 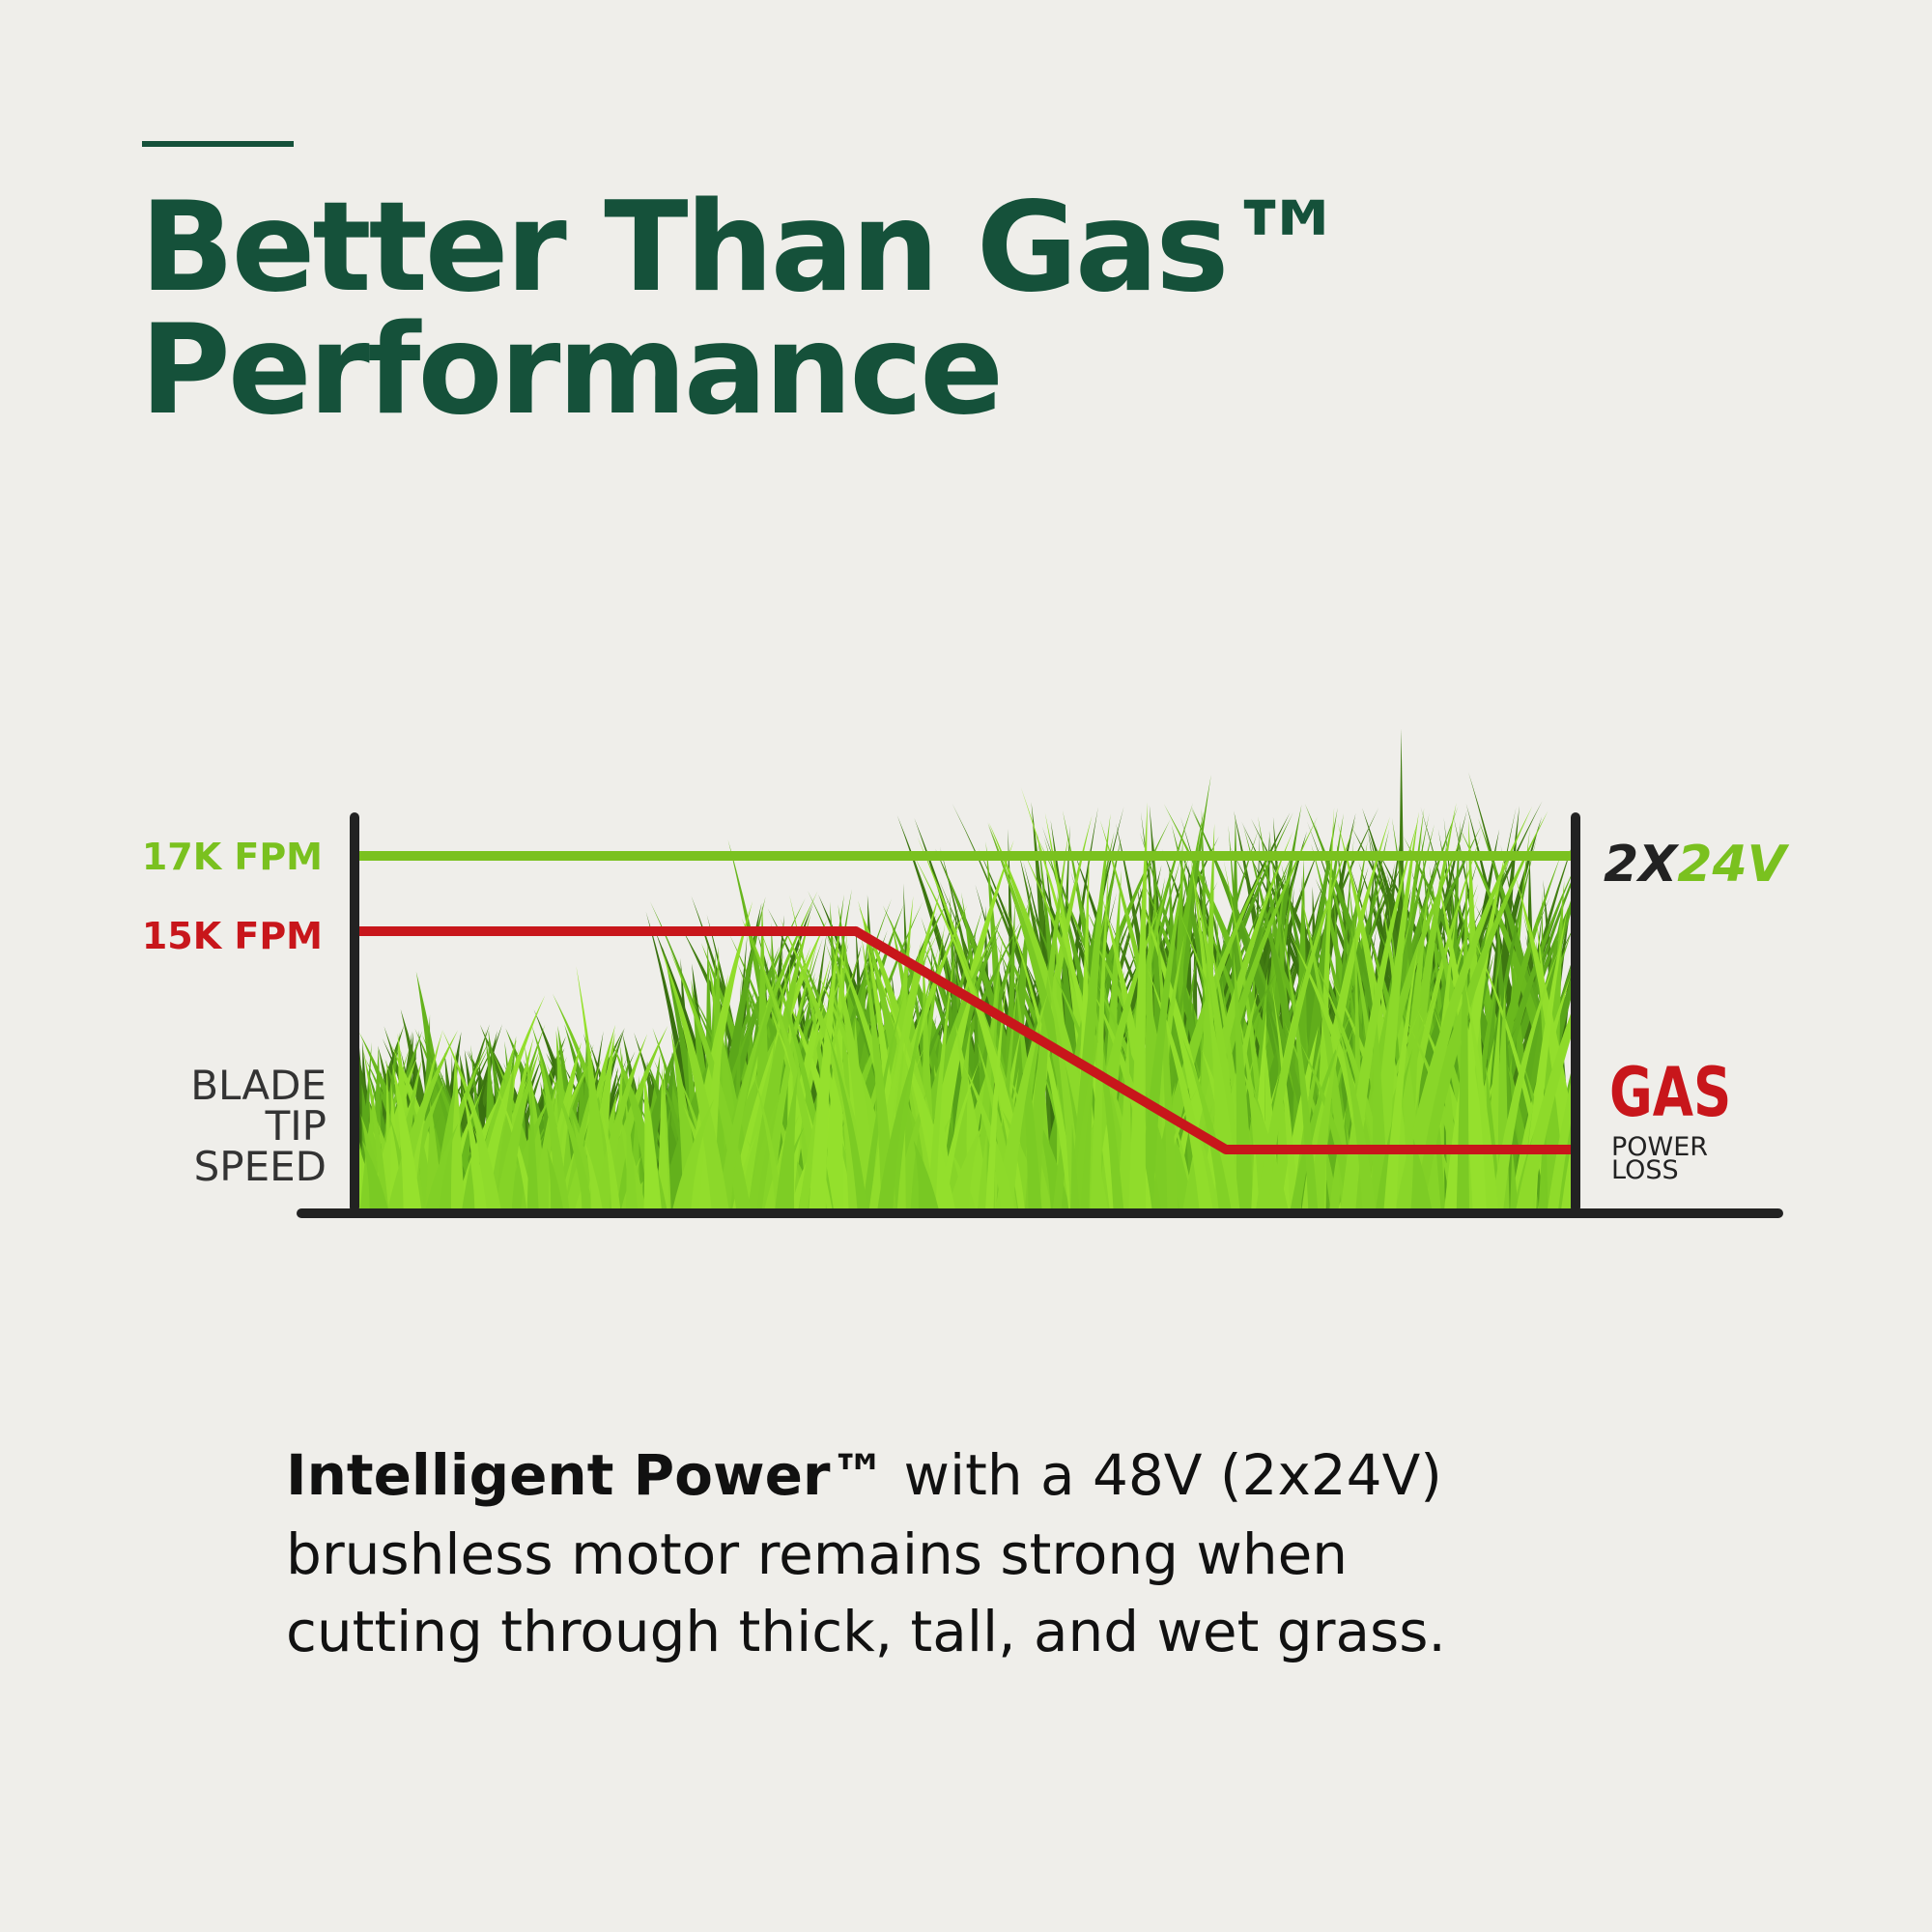 What do you see at coordinates (1642, 865) in the screenshot?
I see `brand-part: 2X` at bounding box center [1642, 865].